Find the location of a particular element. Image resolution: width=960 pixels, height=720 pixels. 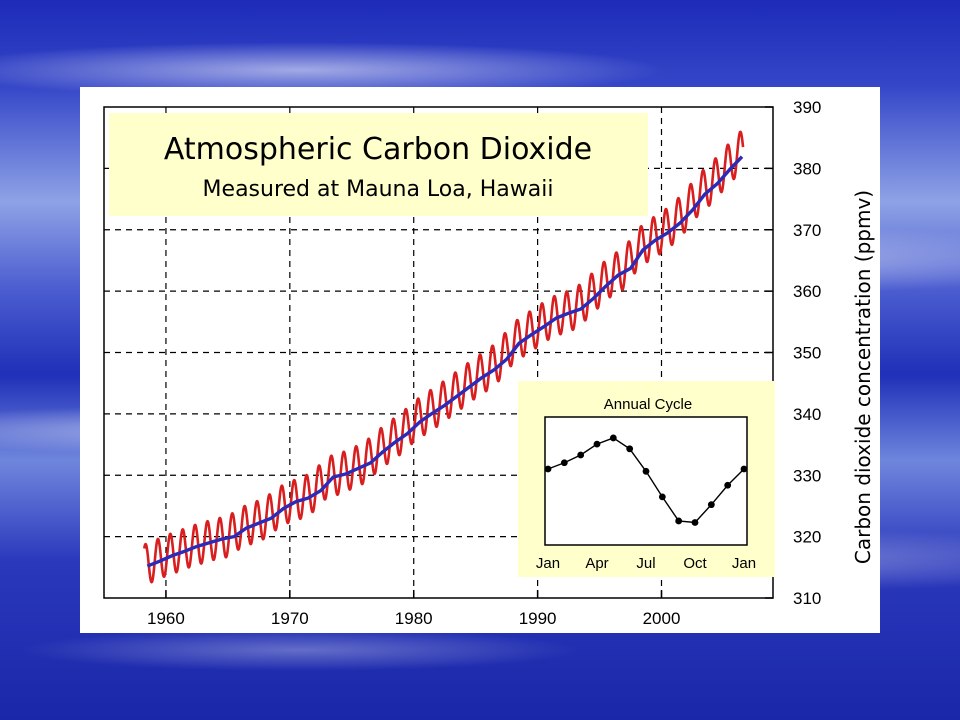

y-tick-label: 350 is located at coordinates (807, 353).